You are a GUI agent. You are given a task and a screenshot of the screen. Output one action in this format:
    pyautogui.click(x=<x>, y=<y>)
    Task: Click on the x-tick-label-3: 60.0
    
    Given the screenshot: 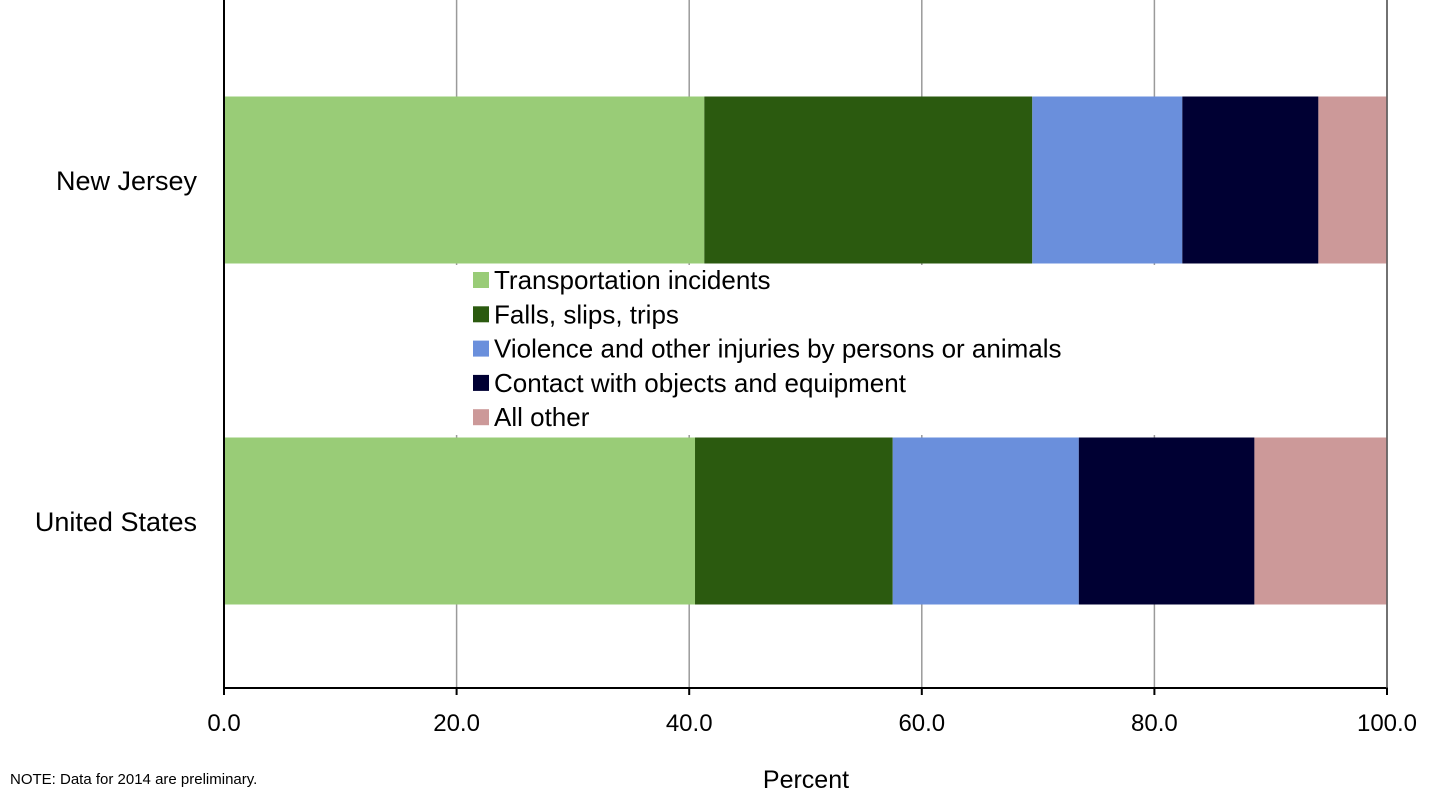 What is the action you would take?
    pyautogui.click(x=921, y=723)
    